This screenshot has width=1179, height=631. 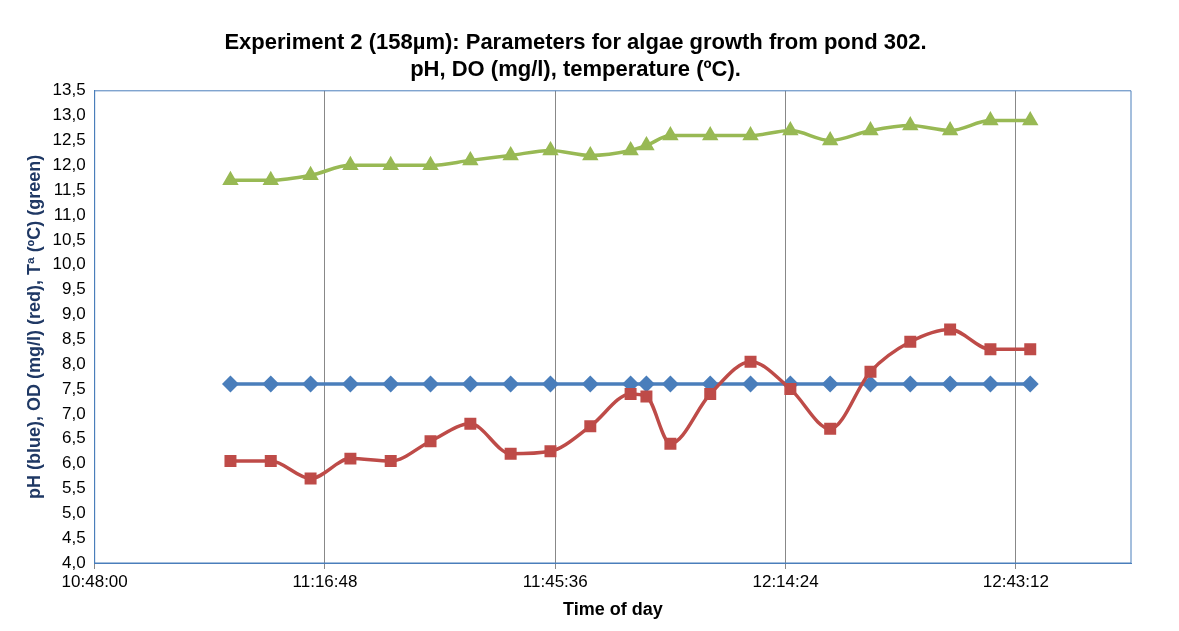 What do you see at coordinates (69, 264) in the screenshot?
I see `y-tick-label: 10,0` at bounding box center [69, 264].